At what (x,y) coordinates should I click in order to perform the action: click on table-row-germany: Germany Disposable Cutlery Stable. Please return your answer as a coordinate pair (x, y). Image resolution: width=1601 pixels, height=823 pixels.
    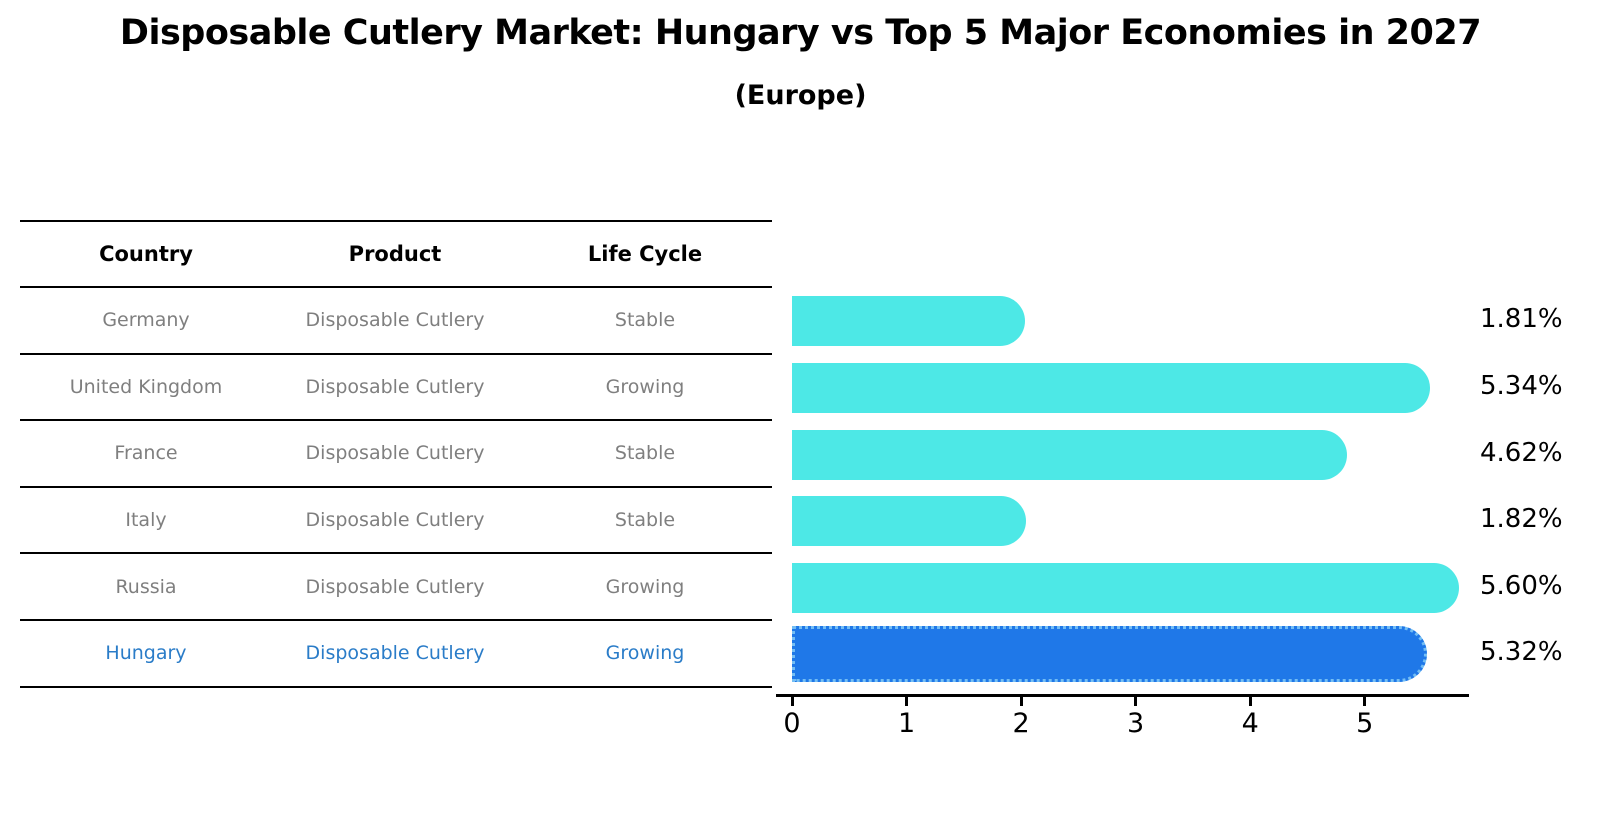
    Looking at the image, I should click on (396, 321).